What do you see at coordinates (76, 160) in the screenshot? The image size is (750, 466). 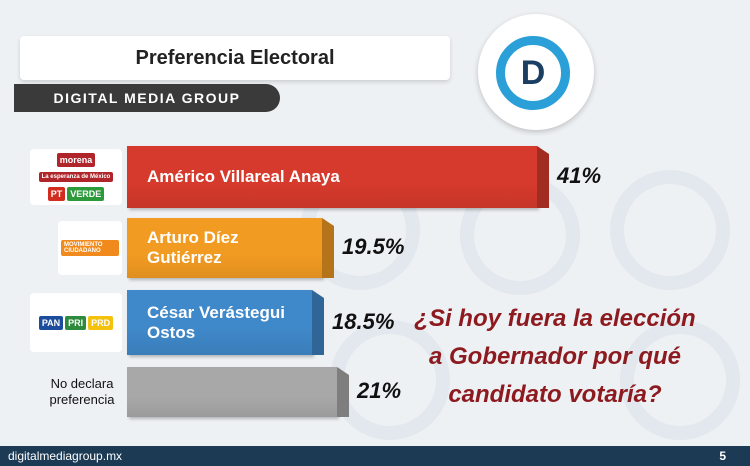 I see `party-logo-text: morena` at bounding box center [76, 160].